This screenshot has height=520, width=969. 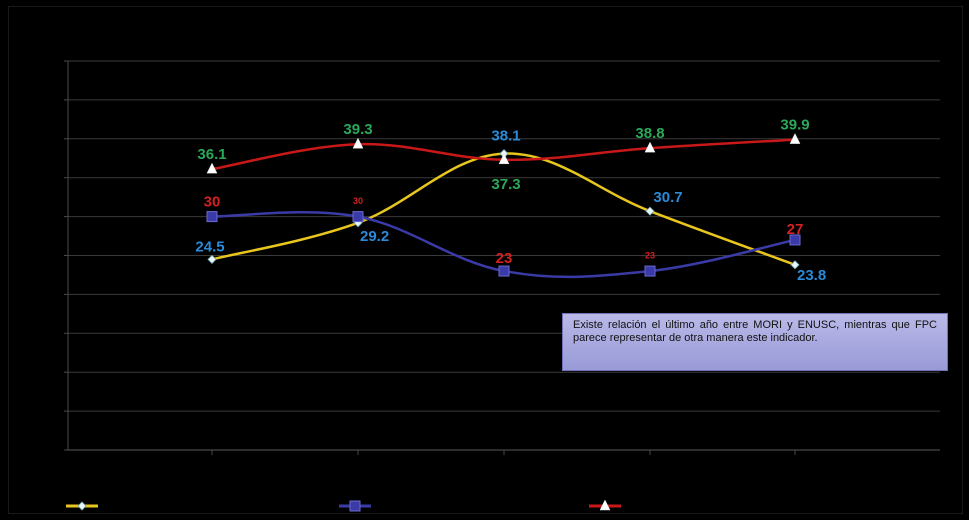 I want to click on data-label: 24.5, so click(x=209, y=246).